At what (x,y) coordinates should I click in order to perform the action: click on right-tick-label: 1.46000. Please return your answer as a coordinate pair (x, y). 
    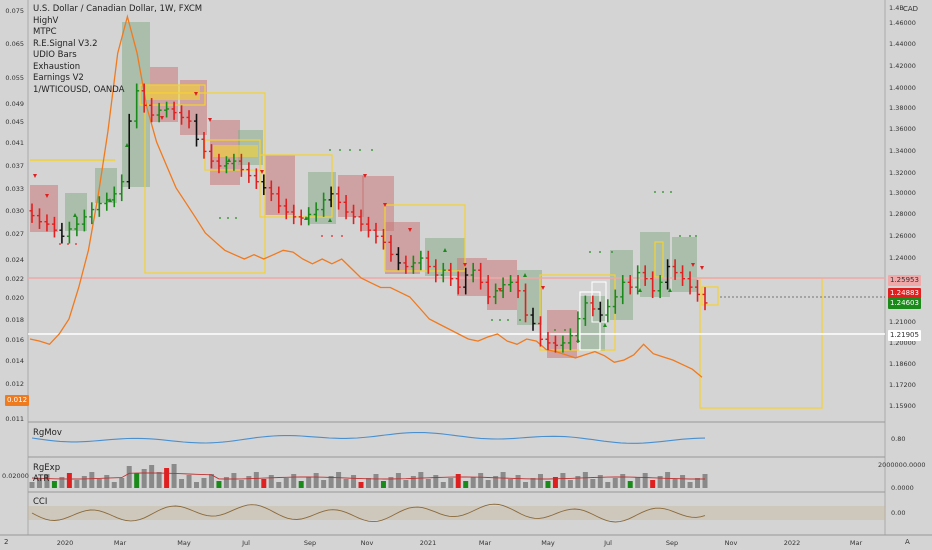
    Looking at the image, I should click on (902, 23).